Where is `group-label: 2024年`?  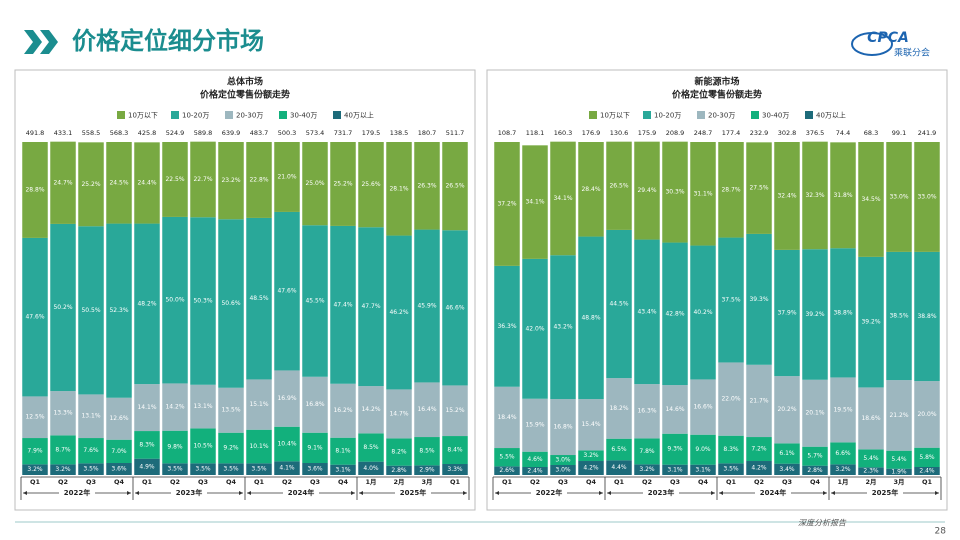 group-label: 2024年 is located at coordinates (301, 492).